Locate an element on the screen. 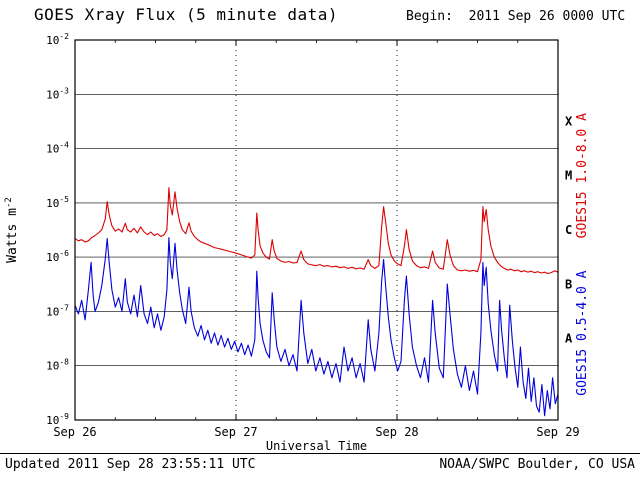 The width and height of the screenshot is (640, 480). y-axis-title: Watts m-2 is located at coordinates (12, 230).